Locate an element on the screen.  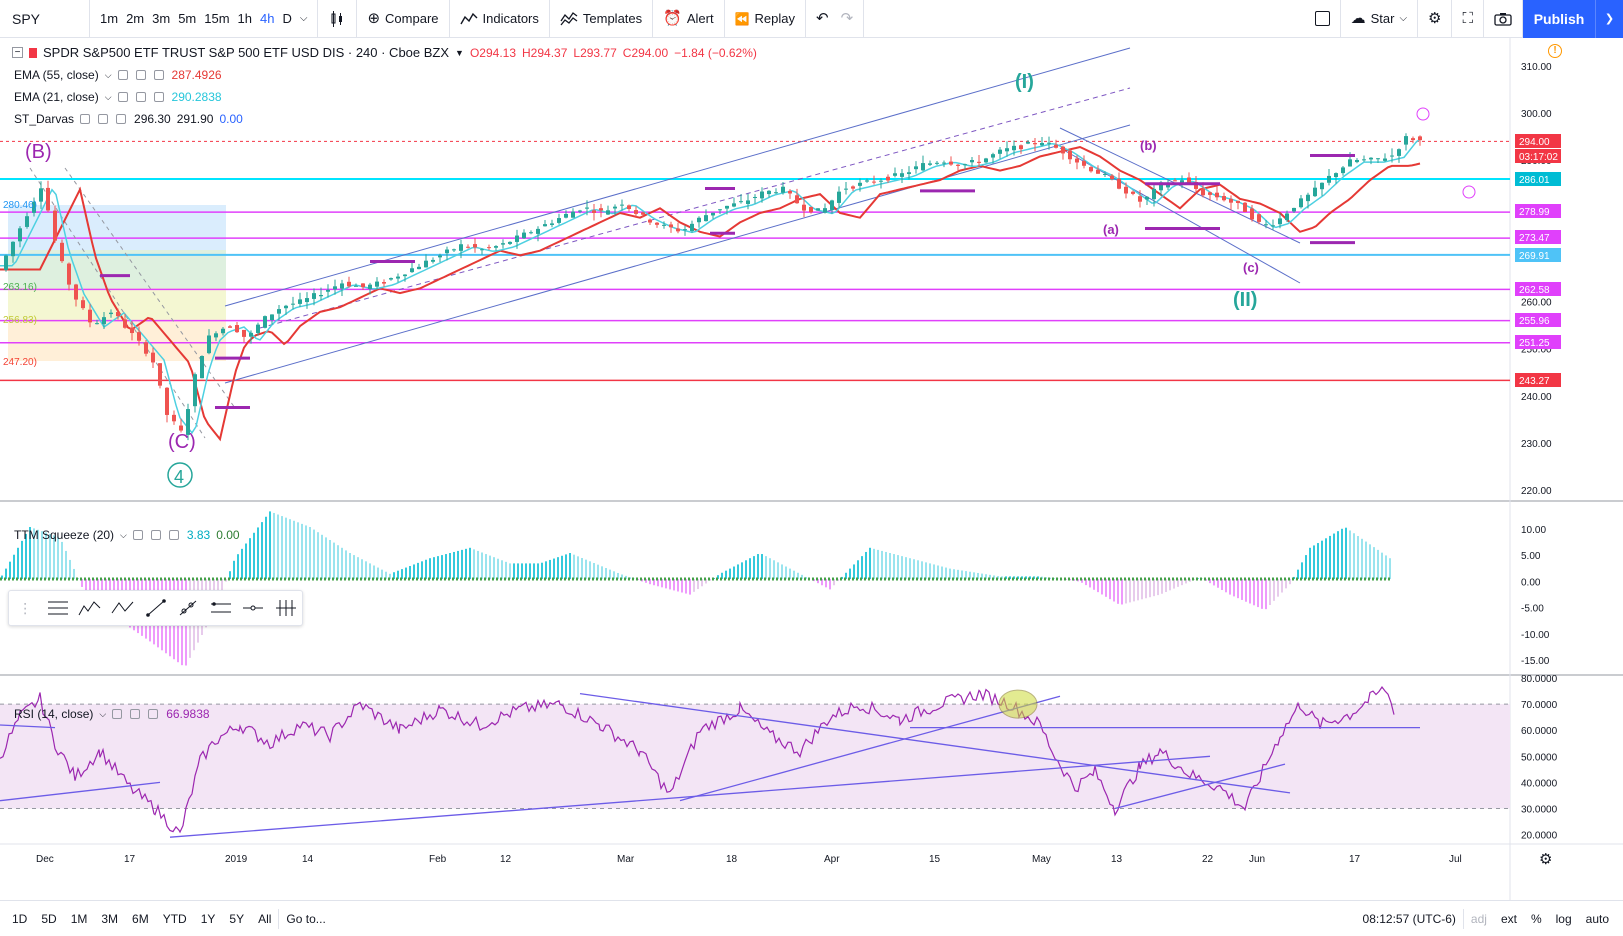
adj-toggle: adj is located at coordinates (1478, 918).